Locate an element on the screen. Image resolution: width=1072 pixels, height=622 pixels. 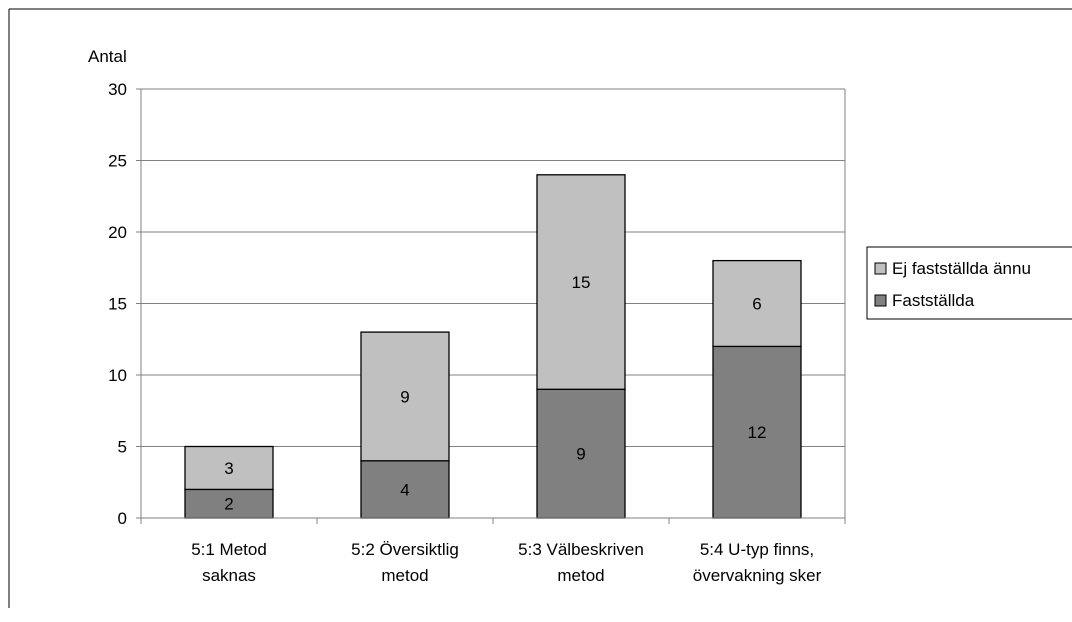
y-tick-label: 10 is located at coordinates (117, 375).